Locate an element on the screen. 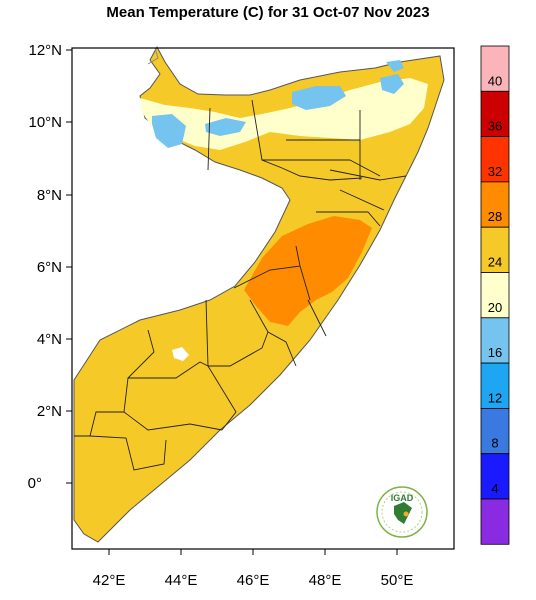 Image resolution: width=536 pixels, height=600 pixels. colorbar-label: 24 is located at coordinates (495, 262).